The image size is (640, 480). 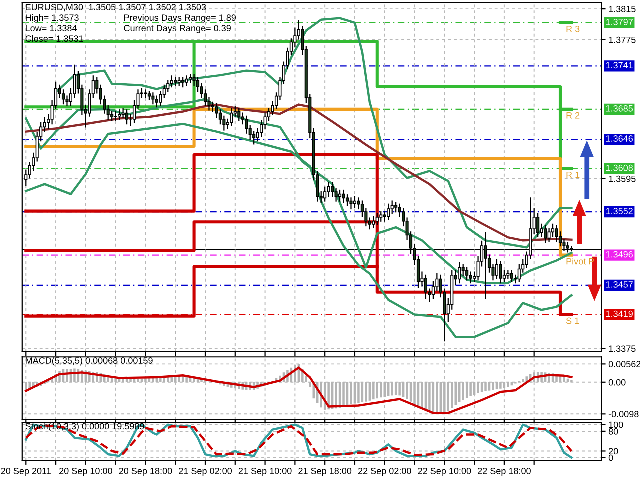 I want to click on annotation: R 3, so click(x=573, y=29).